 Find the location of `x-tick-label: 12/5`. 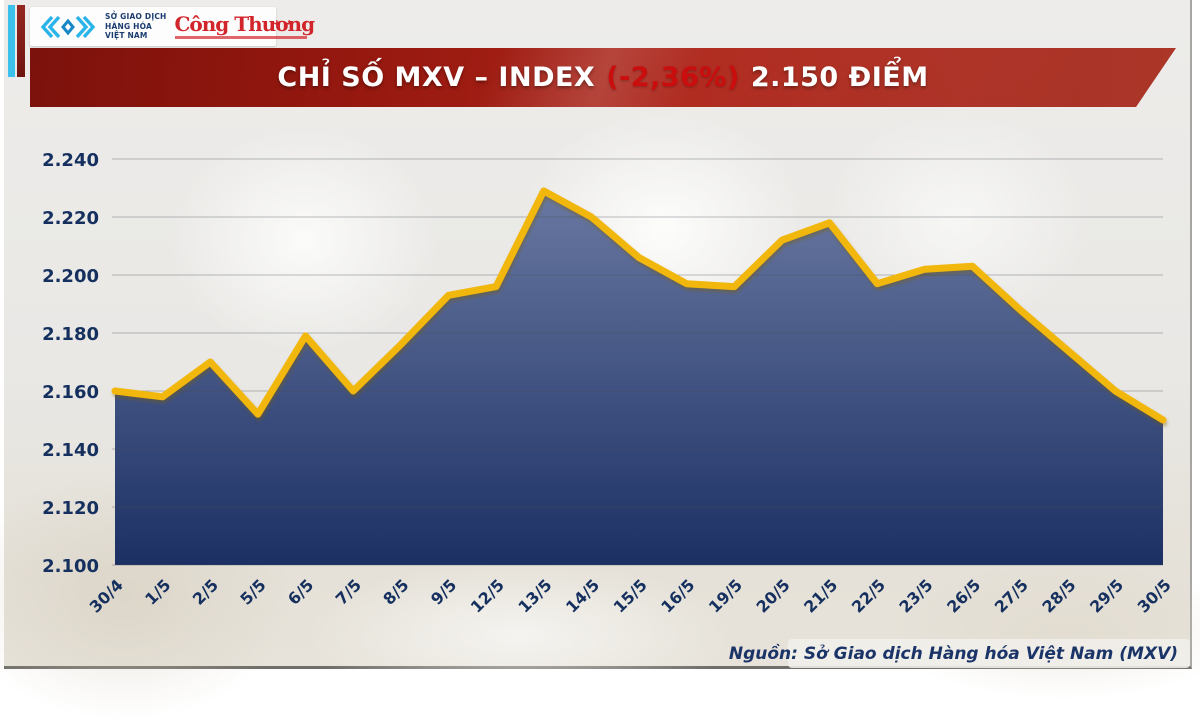

x-tick-label: 12/5 is located at coordinates (487, 595).